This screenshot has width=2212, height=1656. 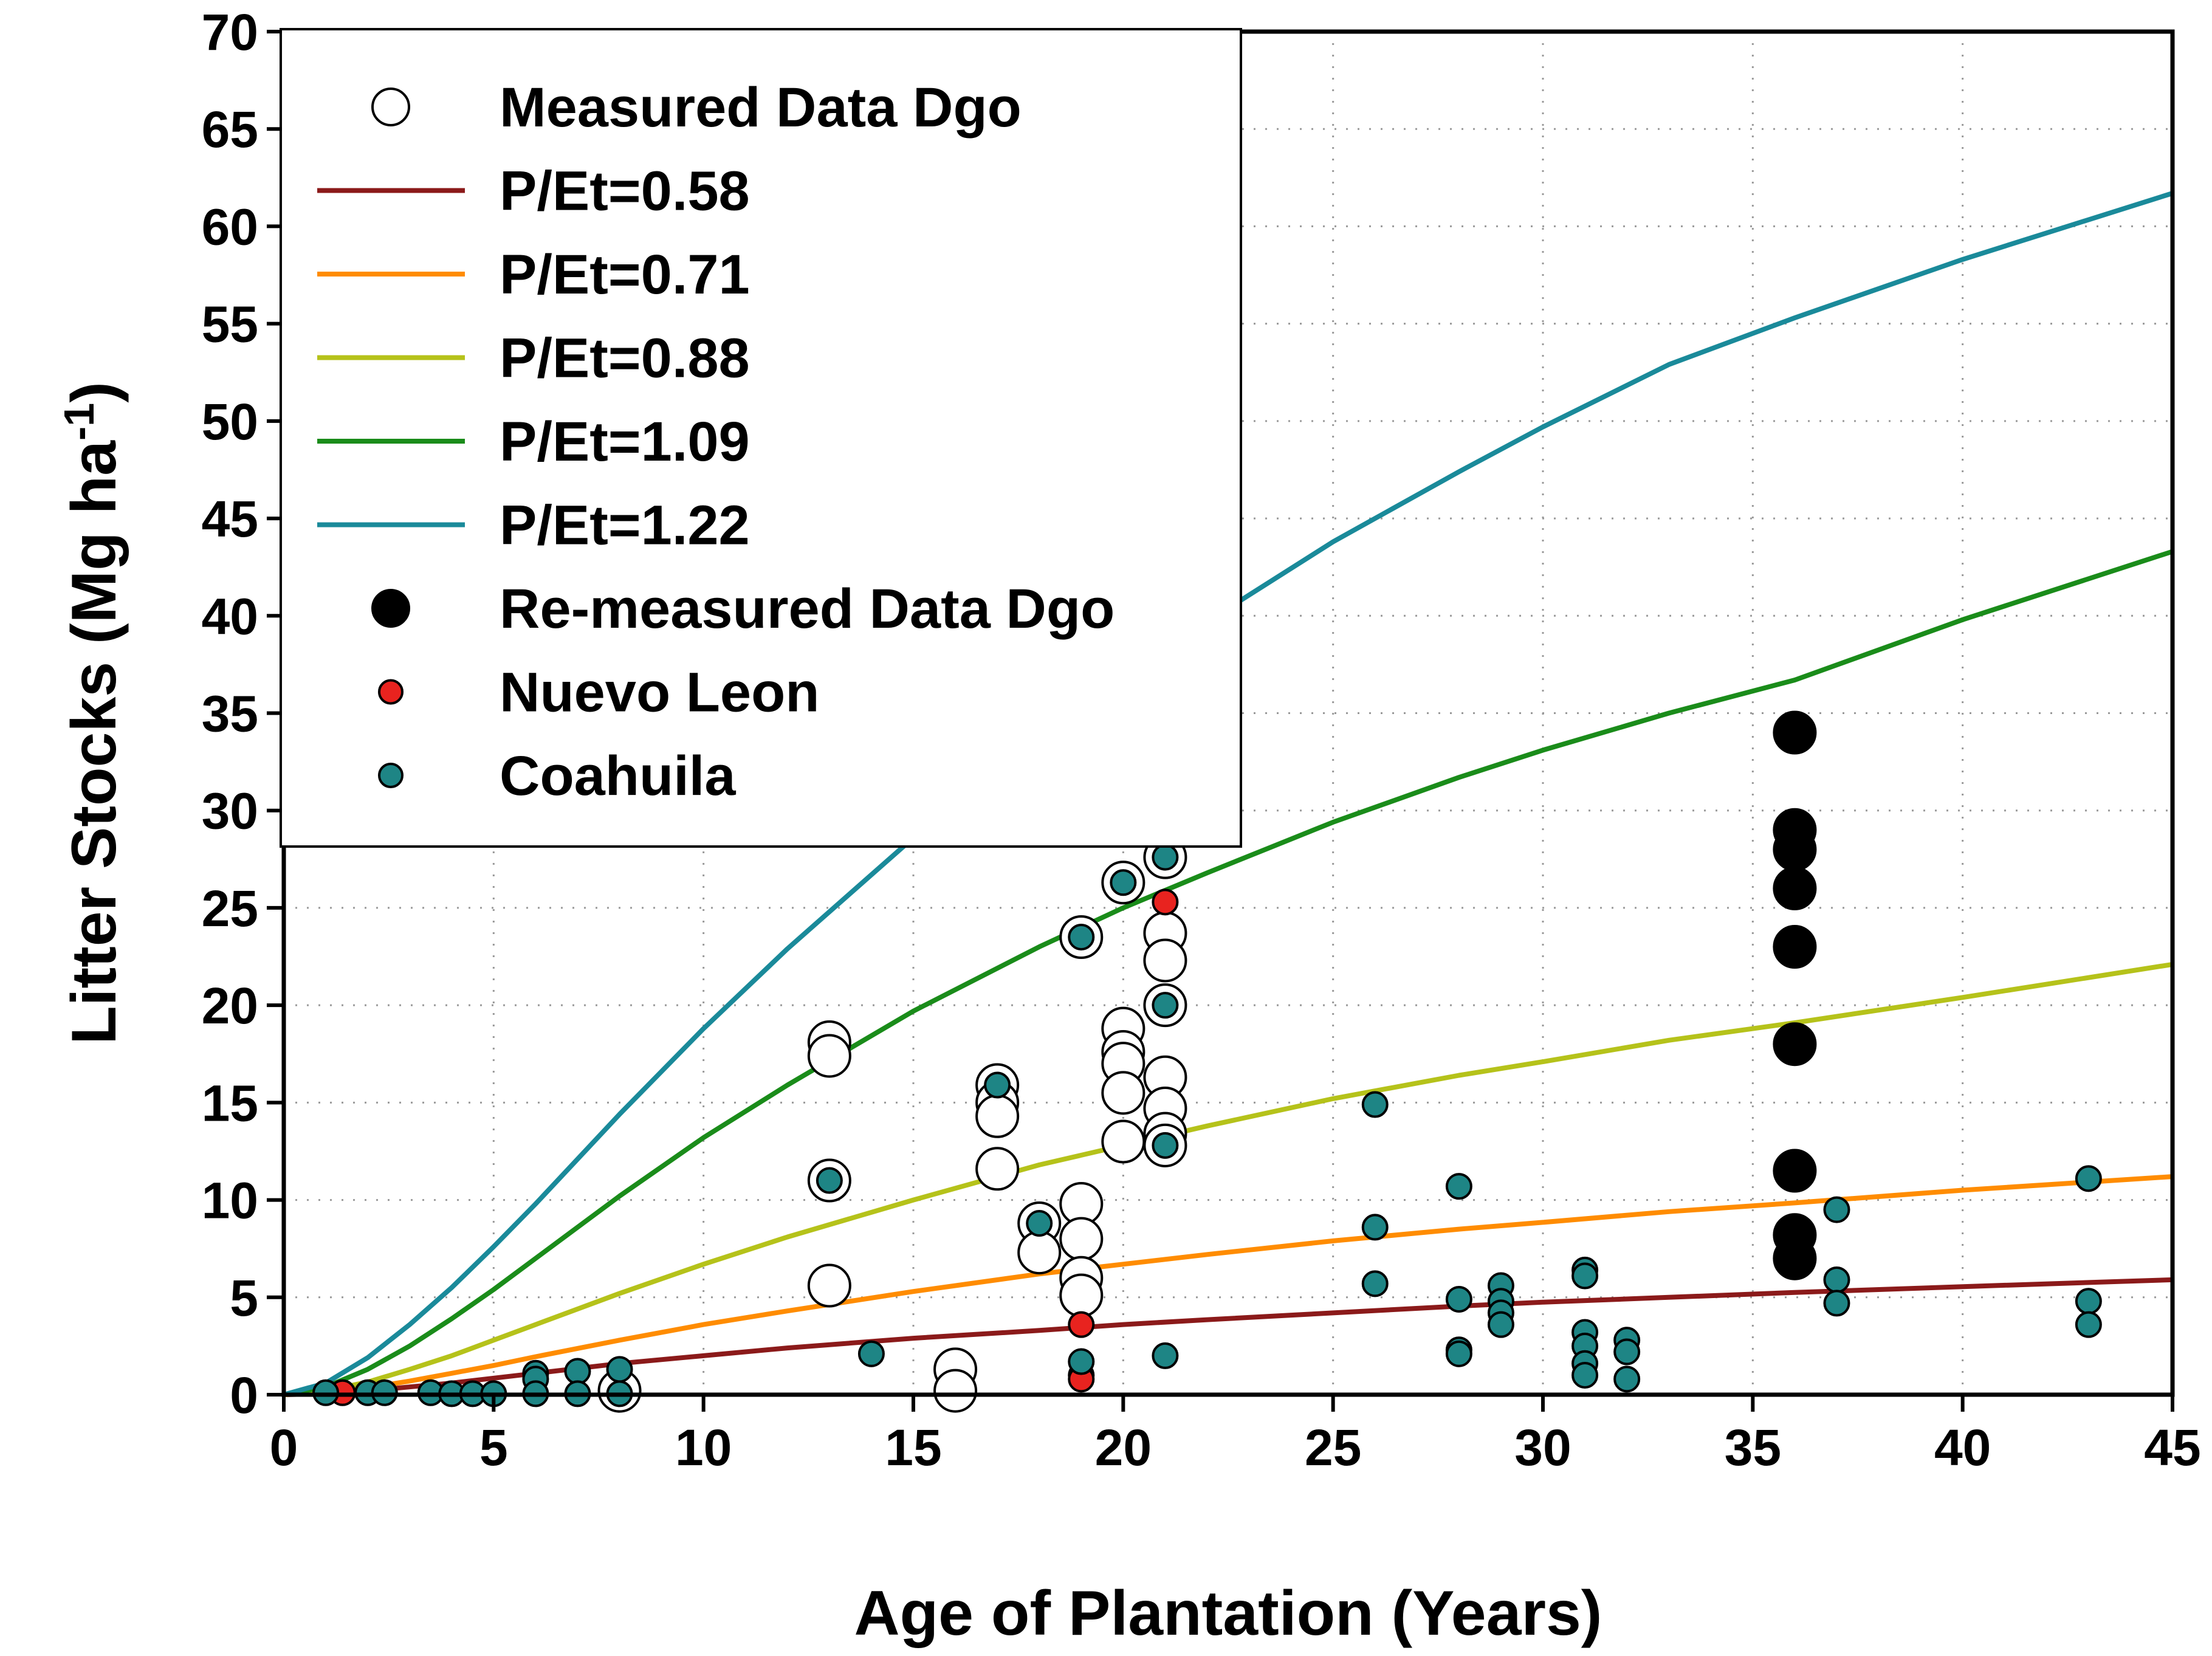 What do you see at coordinates (230, 32) in the screenshot?
I see `y-tick-label: 70` at bounding box center [230, 32].